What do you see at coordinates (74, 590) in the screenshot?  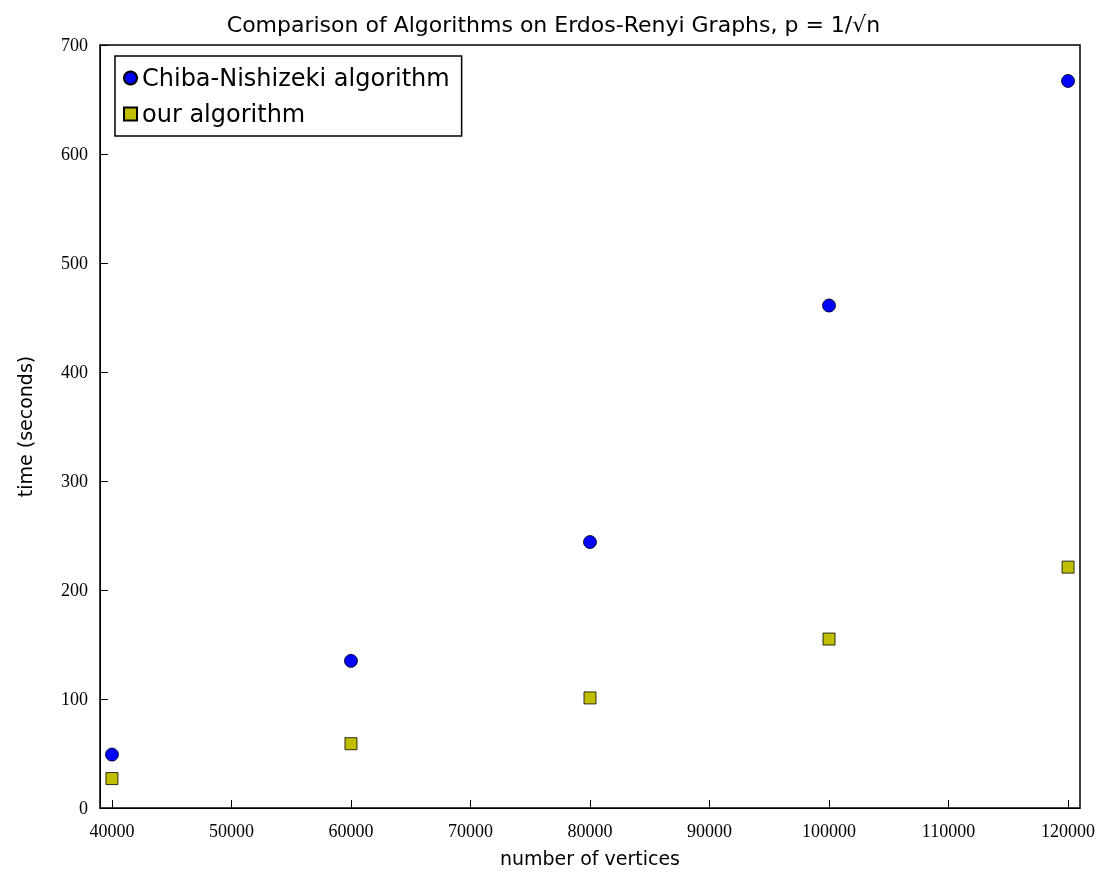 I see `y-tick-label: 200` at bounding box center [74, 590].